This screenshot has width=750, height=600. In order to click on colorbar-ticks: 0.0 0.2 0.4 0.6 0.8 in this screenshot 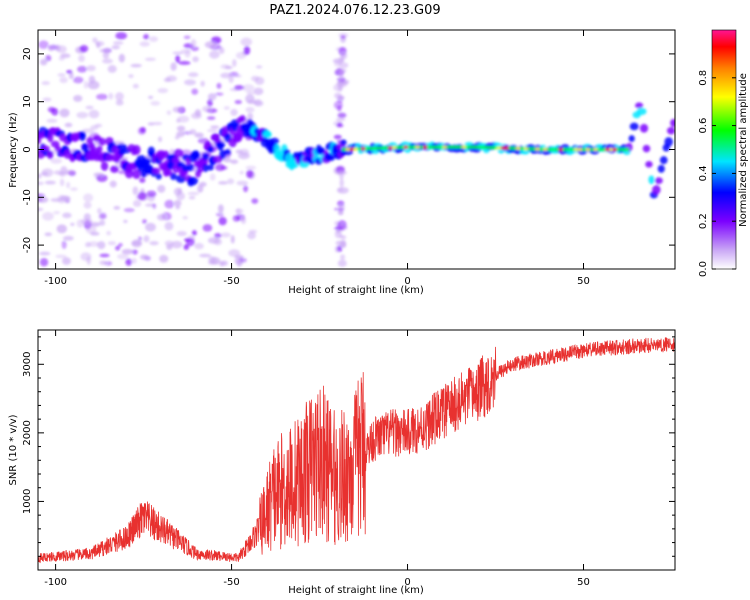, I will do `click(717, 173)`.